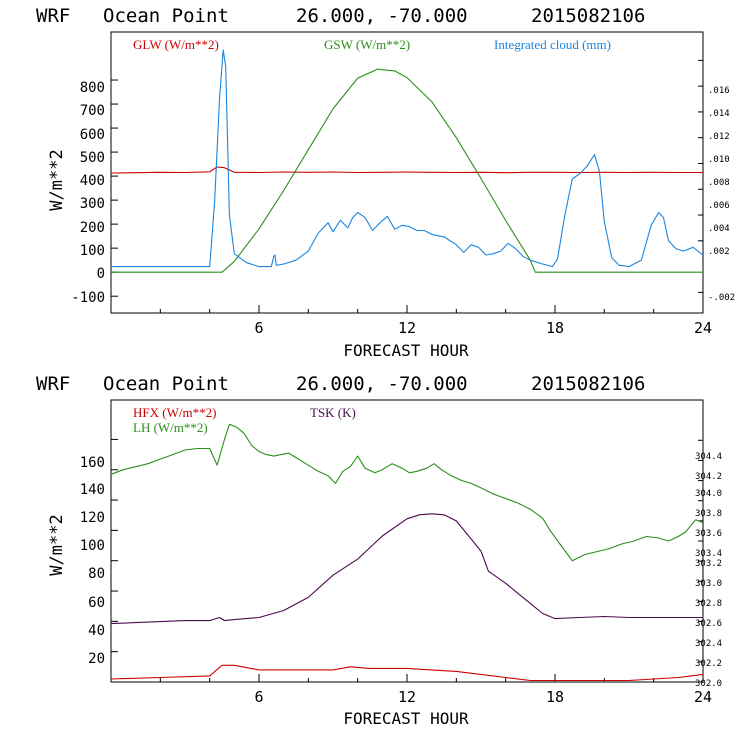 This screenshot has height=740, width=740. Describe the element at coordinates (166, 384) in the screenshot. I see `bottom-title-location: Ocean Point` at that location.